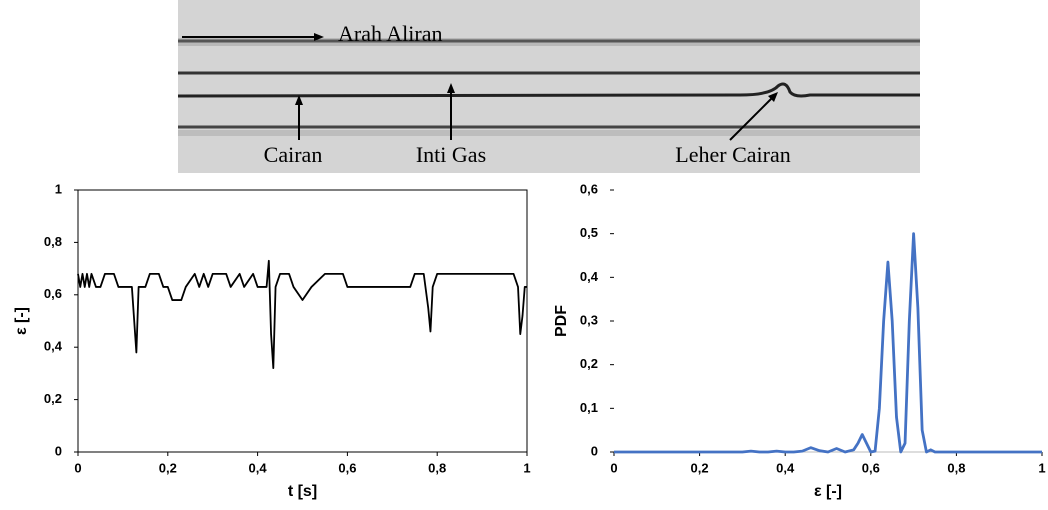 The width and height of the screenshot is (1048, 510). I want to click on y-tick-label: 0,5, so click(589, 232).